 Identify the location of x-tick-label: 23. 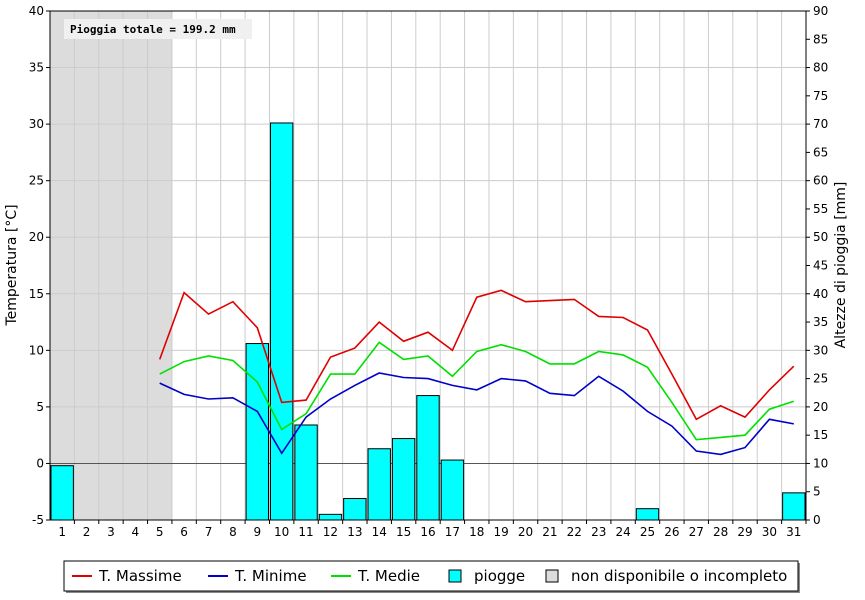
(598, 532).